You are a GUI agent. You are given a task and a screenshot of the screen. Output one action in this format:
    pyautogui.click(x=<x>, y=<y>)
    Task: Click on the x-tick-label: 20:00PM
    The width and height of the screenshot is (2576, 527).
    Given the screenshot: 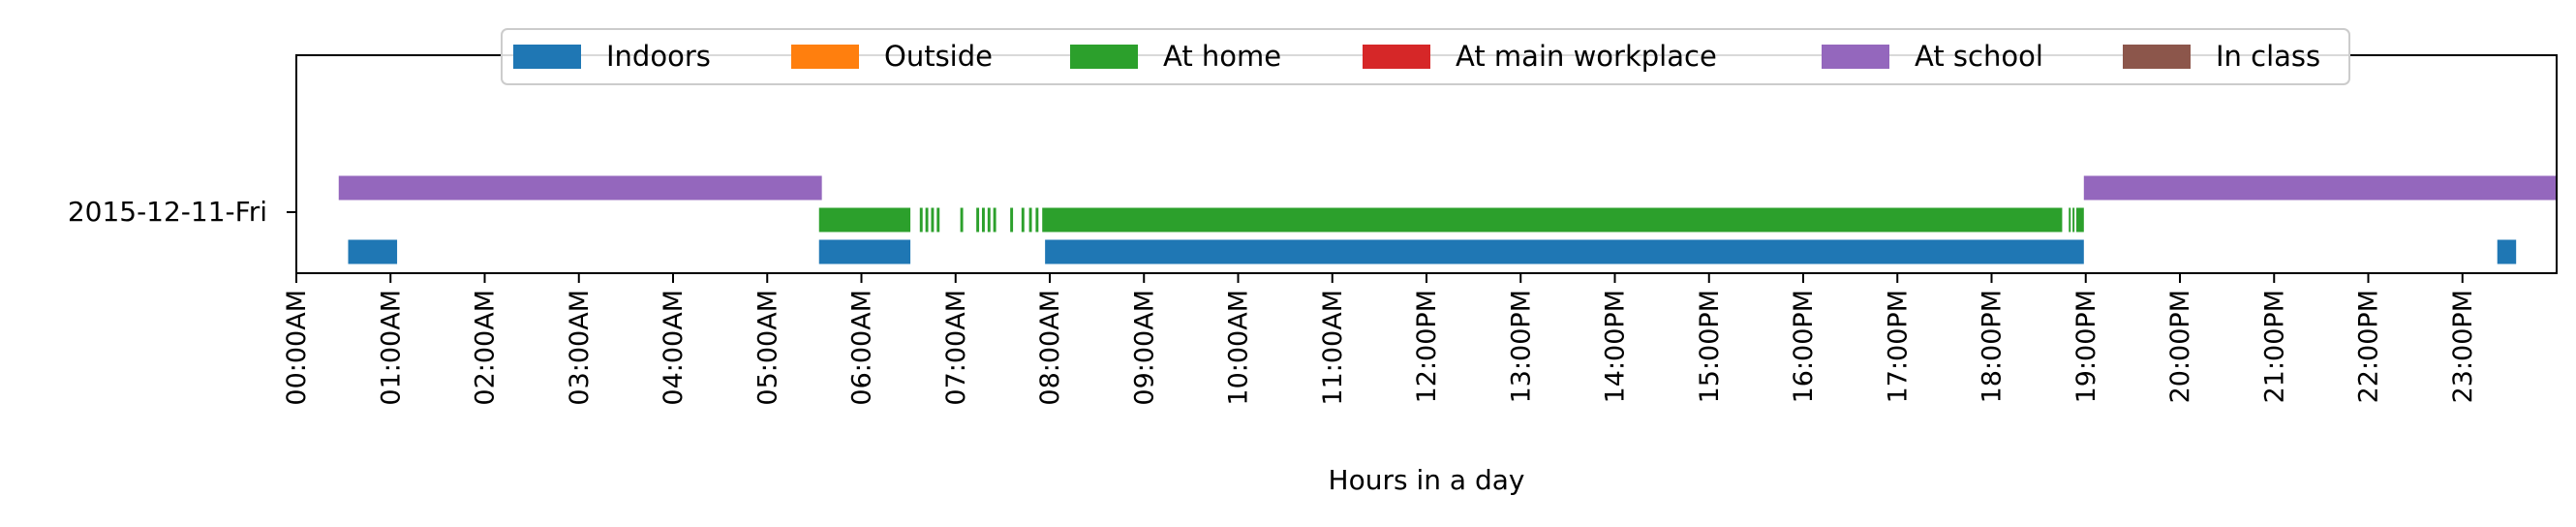 What is the action you would take?
    pyautogui.click(x=2180, y=346)
    